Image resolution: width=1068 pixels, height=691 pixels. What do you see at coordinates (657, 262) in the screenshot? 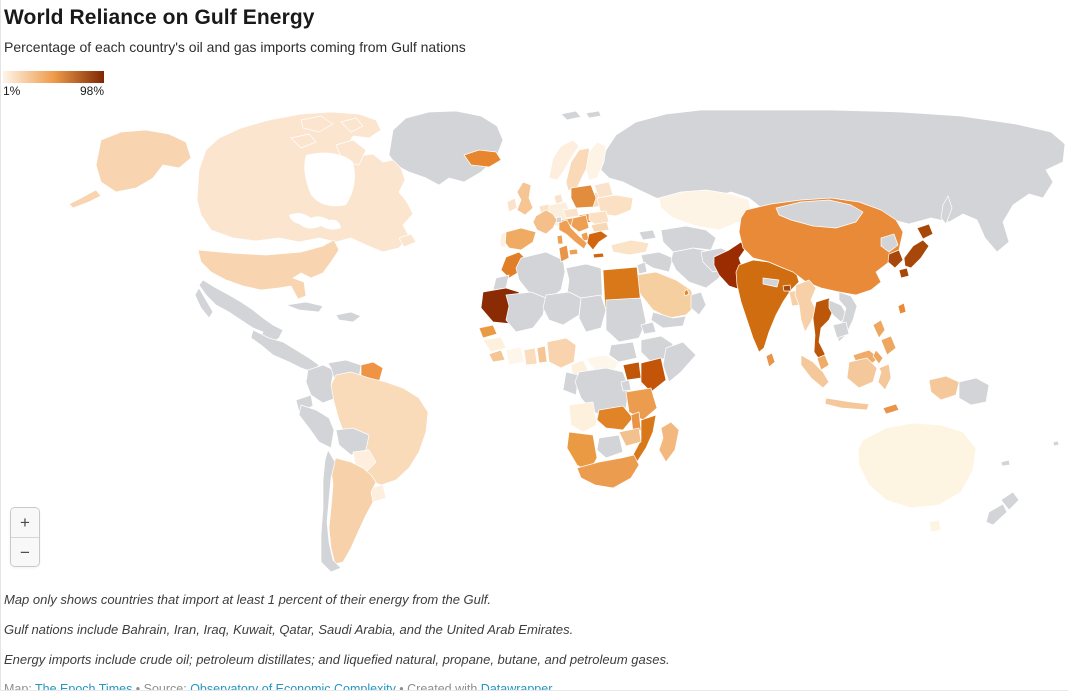
I see `country-syria-iraq` at bounding box center [657, 262].